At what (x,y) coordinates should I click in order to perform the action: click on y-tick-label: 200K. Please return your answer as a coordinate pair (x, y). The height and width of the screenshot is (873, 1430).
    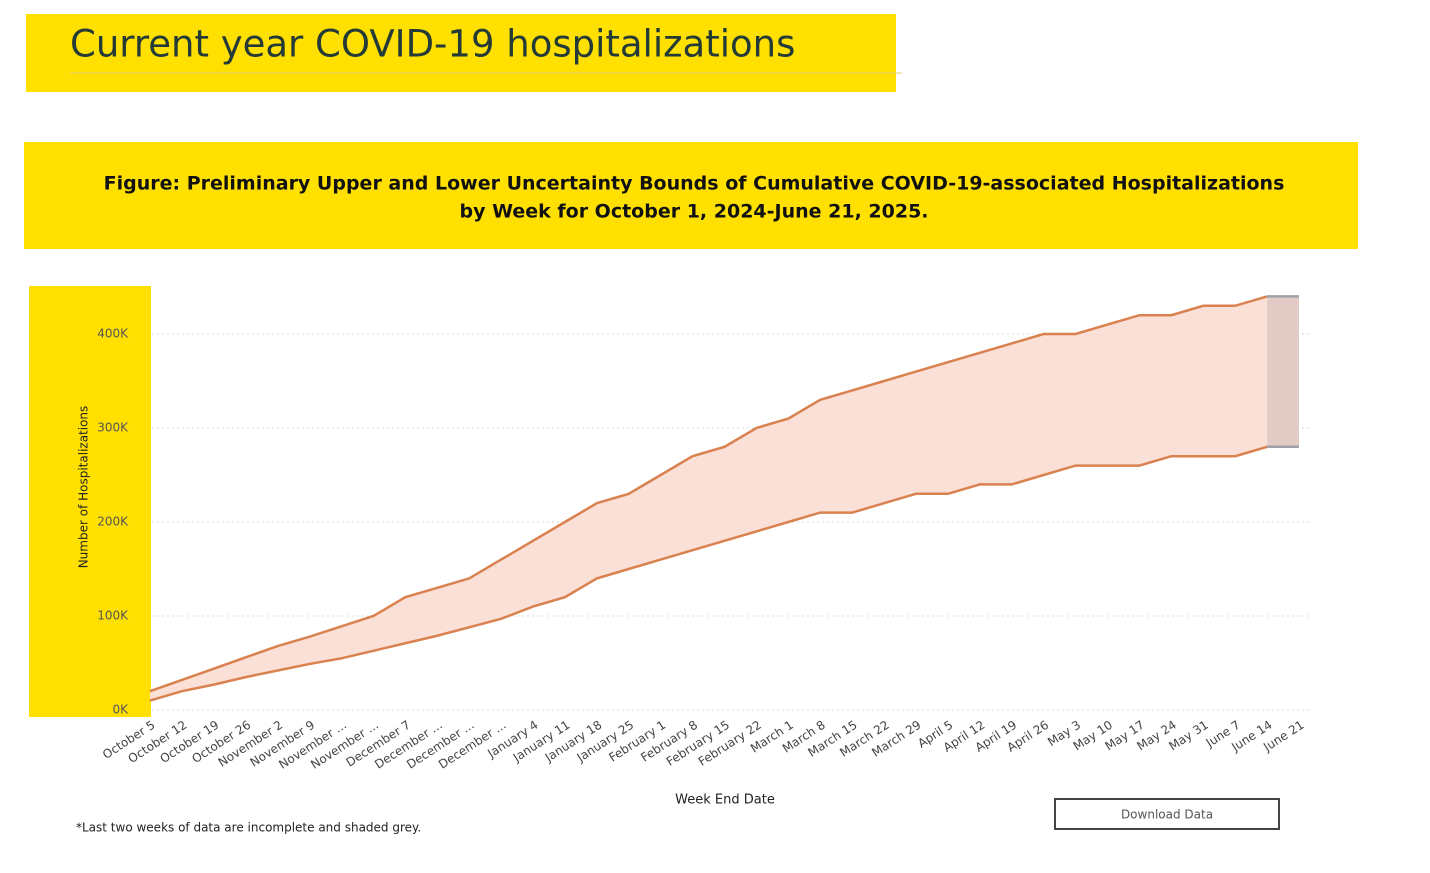
    Looking at the image, I should click on (113, 522).